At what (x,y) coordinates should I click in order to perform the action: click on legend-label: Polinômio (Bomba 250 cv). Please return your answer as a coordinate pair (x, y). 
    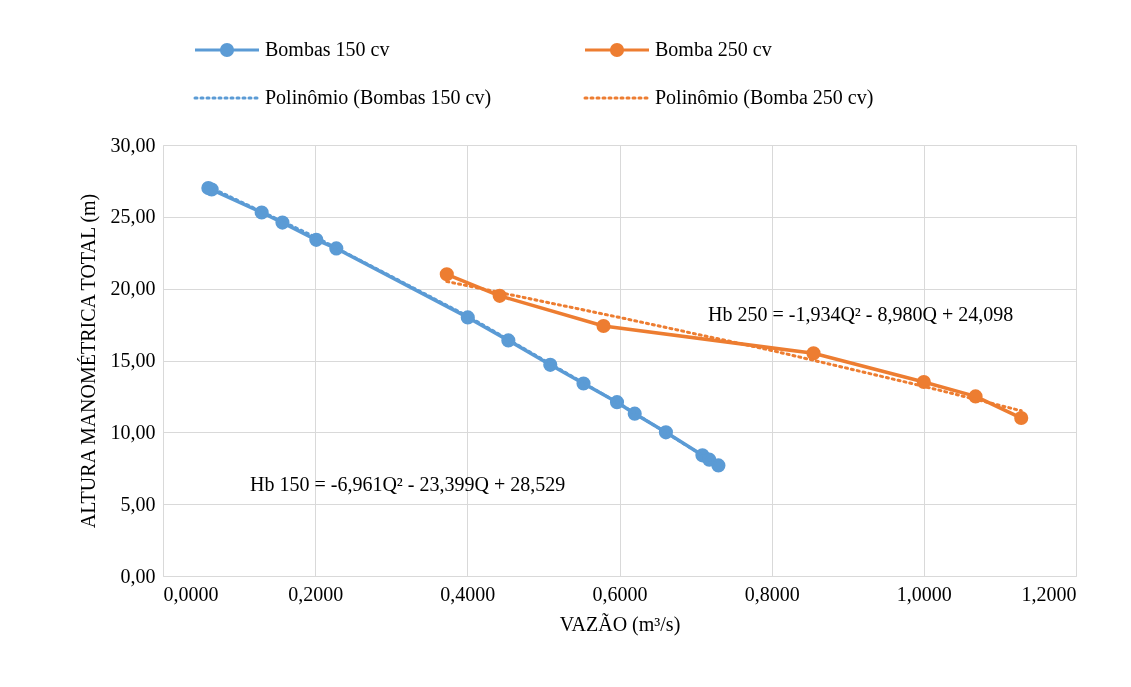
    Looking at the image, I should click on (764, 97).